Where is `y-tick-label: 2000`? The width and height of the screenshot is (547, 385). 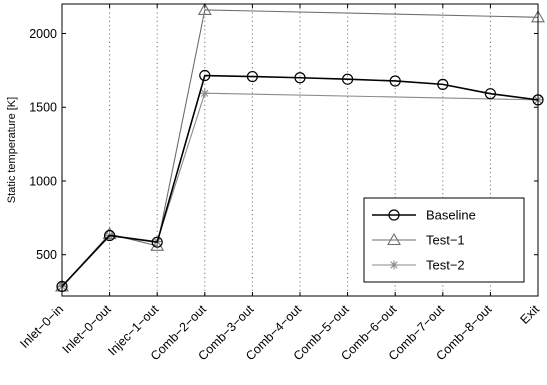
y-tick-label: 2000 is located at coordinates (43, 34).